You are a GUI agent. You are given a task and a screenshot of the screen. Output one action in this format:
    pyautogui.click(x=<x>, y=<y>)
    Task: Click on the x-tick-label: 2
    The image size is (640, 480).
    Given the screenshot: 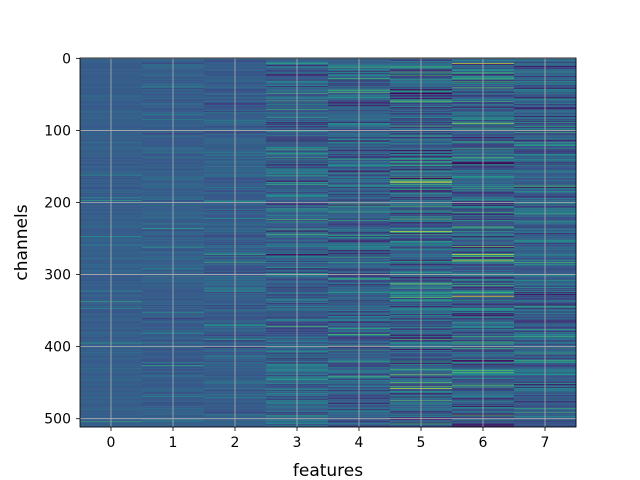 What is the action you would take?
    pyautogui.click(x=235, y=443)
    